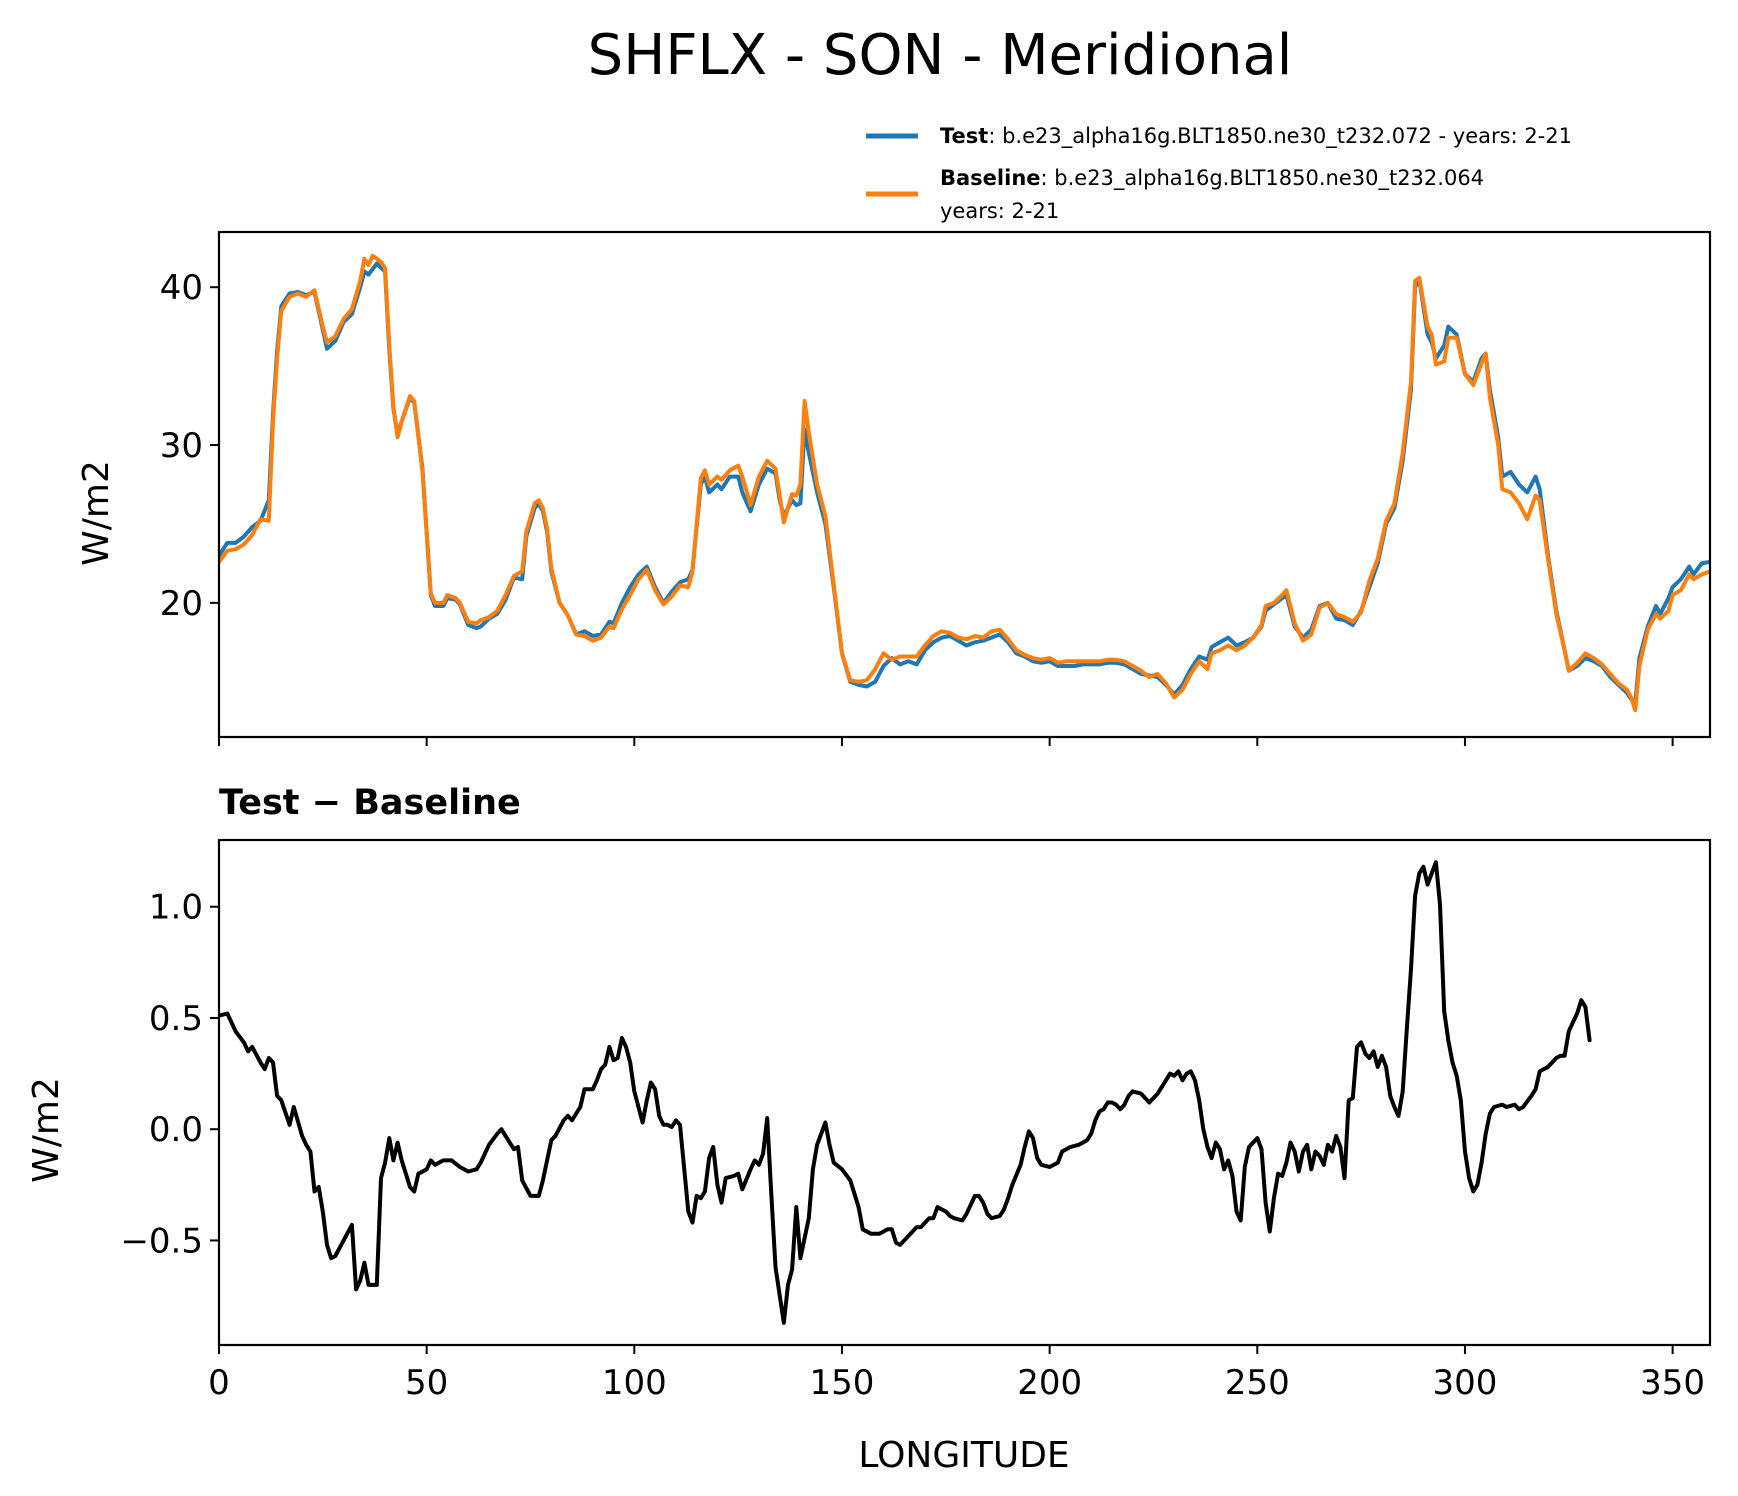 The height and width of the screenshot is (1496, 1738). What do you see at coordinates (1263, 178) in the screenshot?
I see `legend-desc-baseline: : b.e23_alpha16g.BLT1850.ne30_t232.064` at bounding box center [1263, 178].